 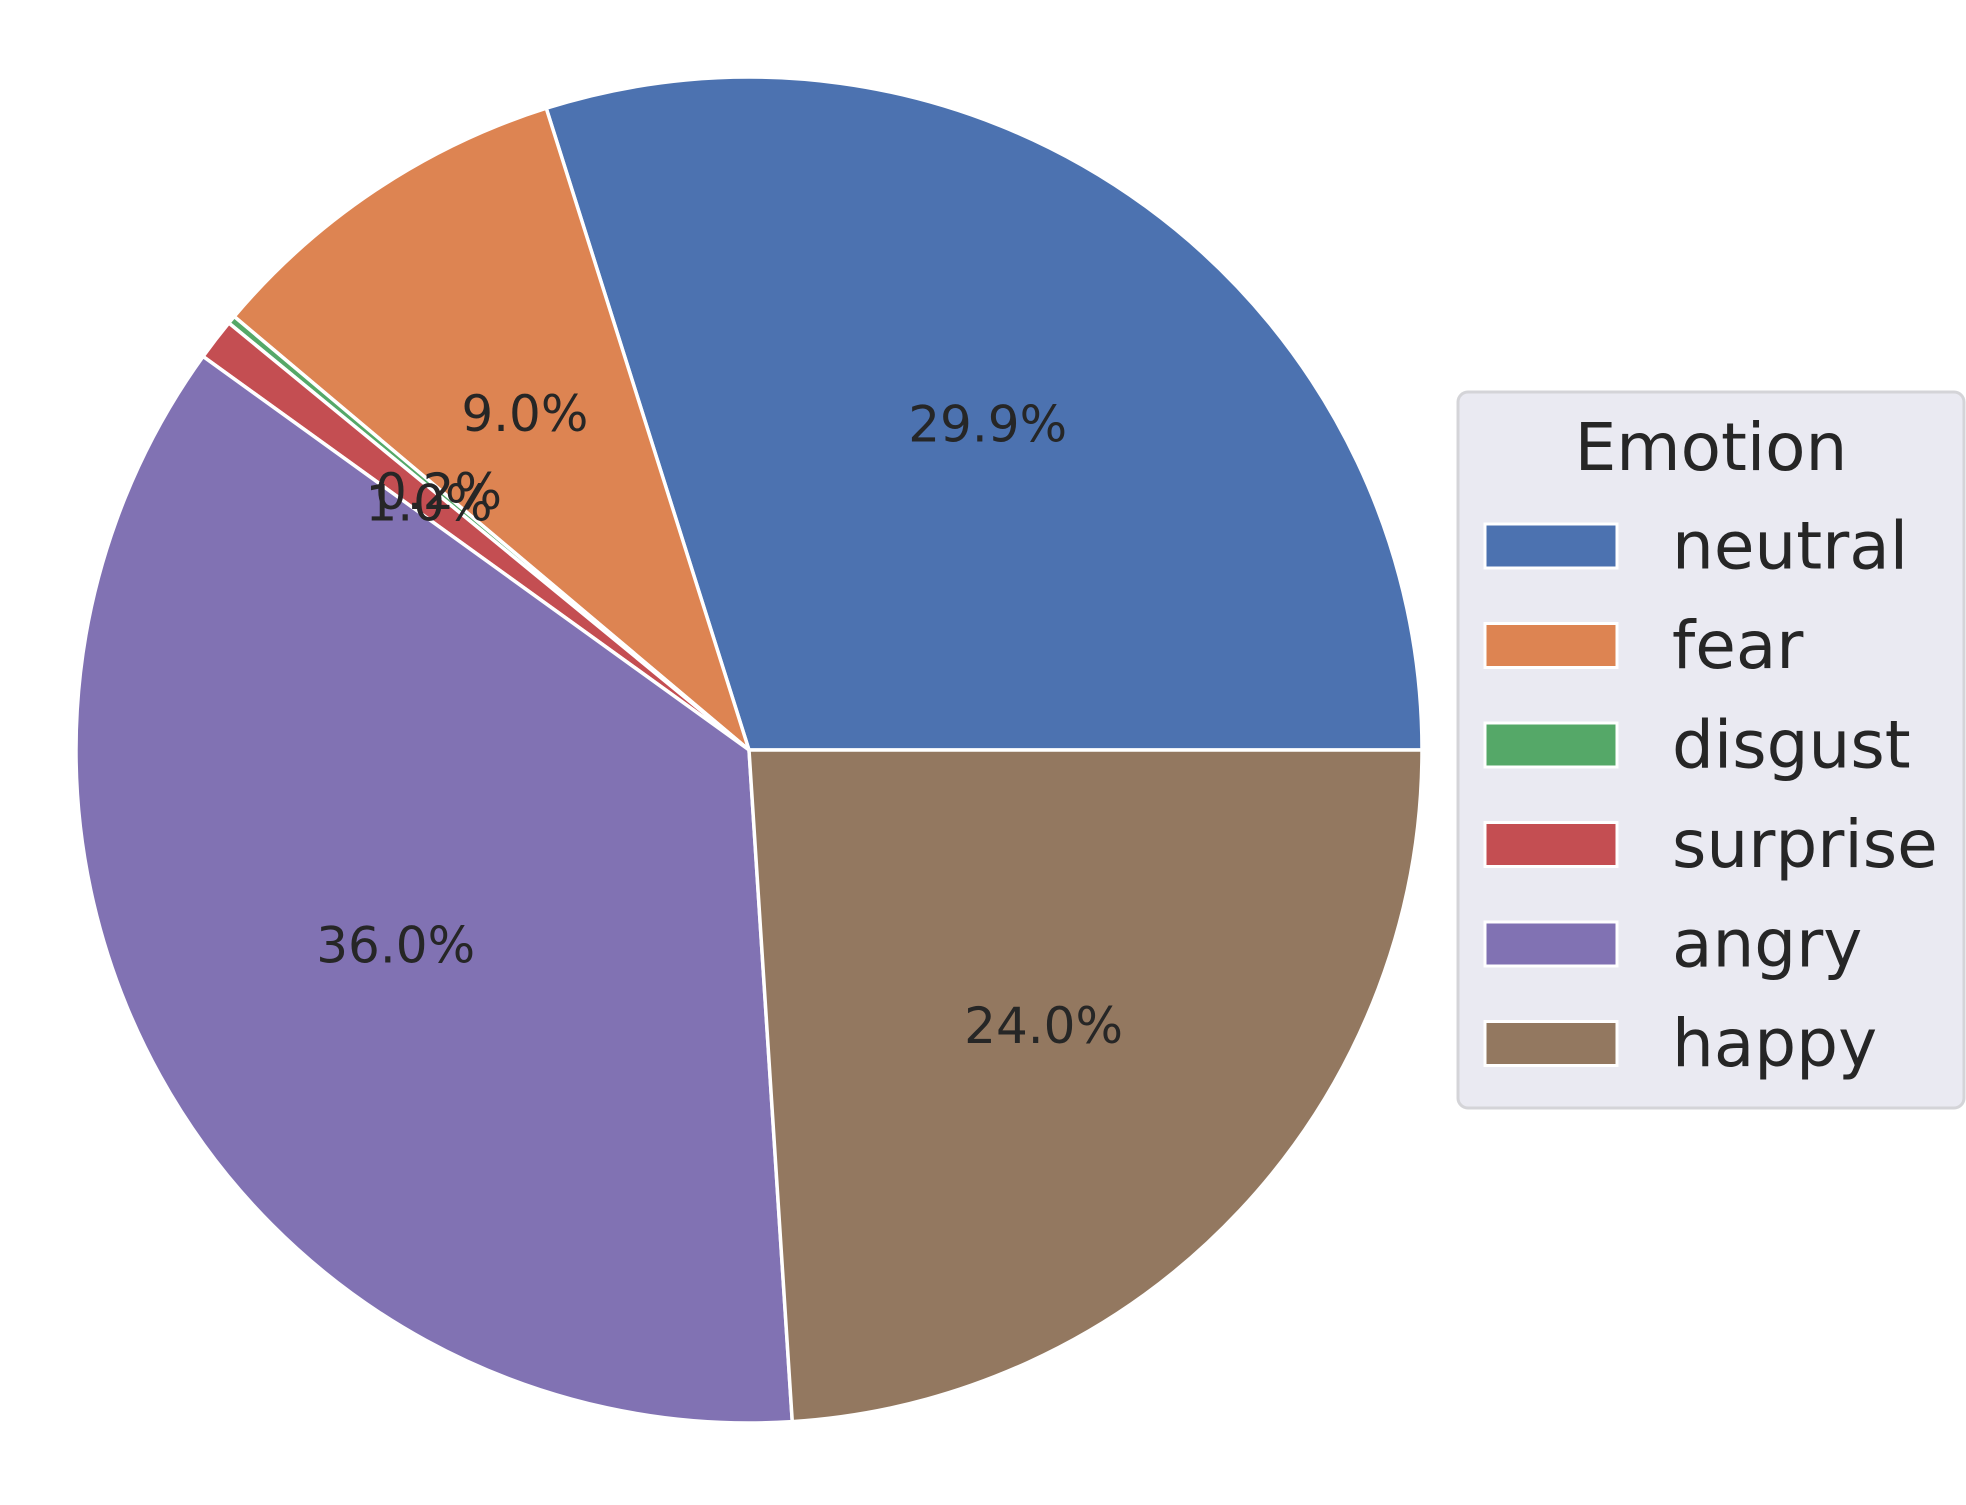 I want to click on legend-title: Emotion, so click(x=1711, y=447).